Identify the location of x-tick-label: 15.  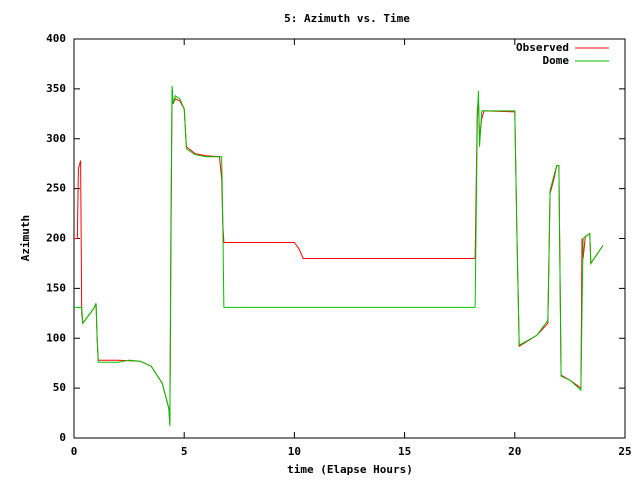
(404, 451).